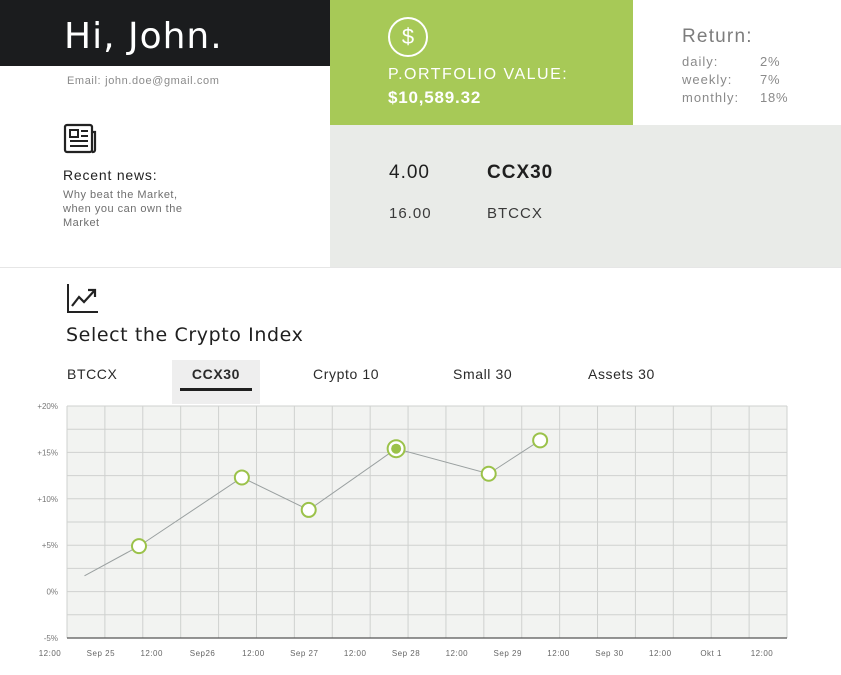 The image size is (841, 675). I want to click on y-tick-label: +10%, so click(47, 499).